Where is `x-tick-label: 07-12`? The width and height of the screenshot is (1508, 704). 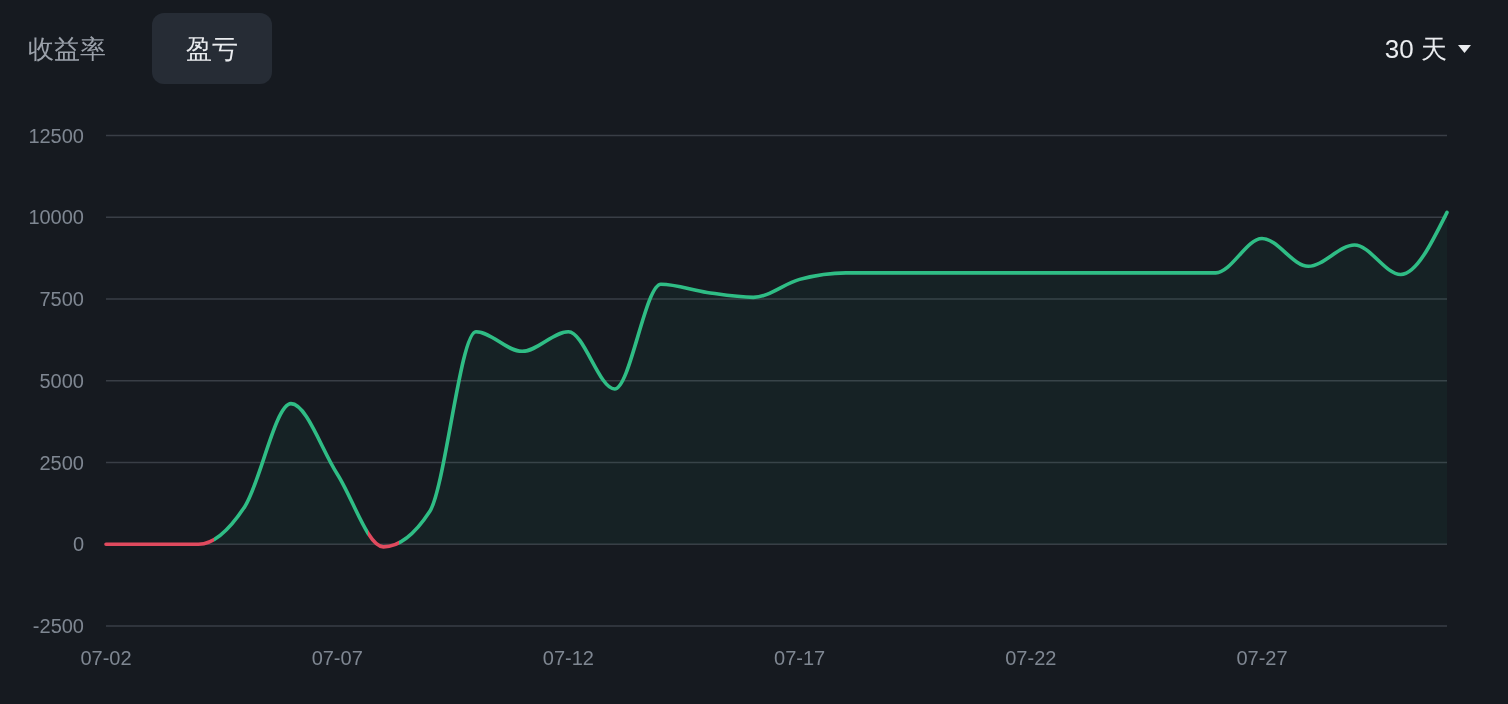
x-tick-label: 07-12 is located at coordinates (568, 658).